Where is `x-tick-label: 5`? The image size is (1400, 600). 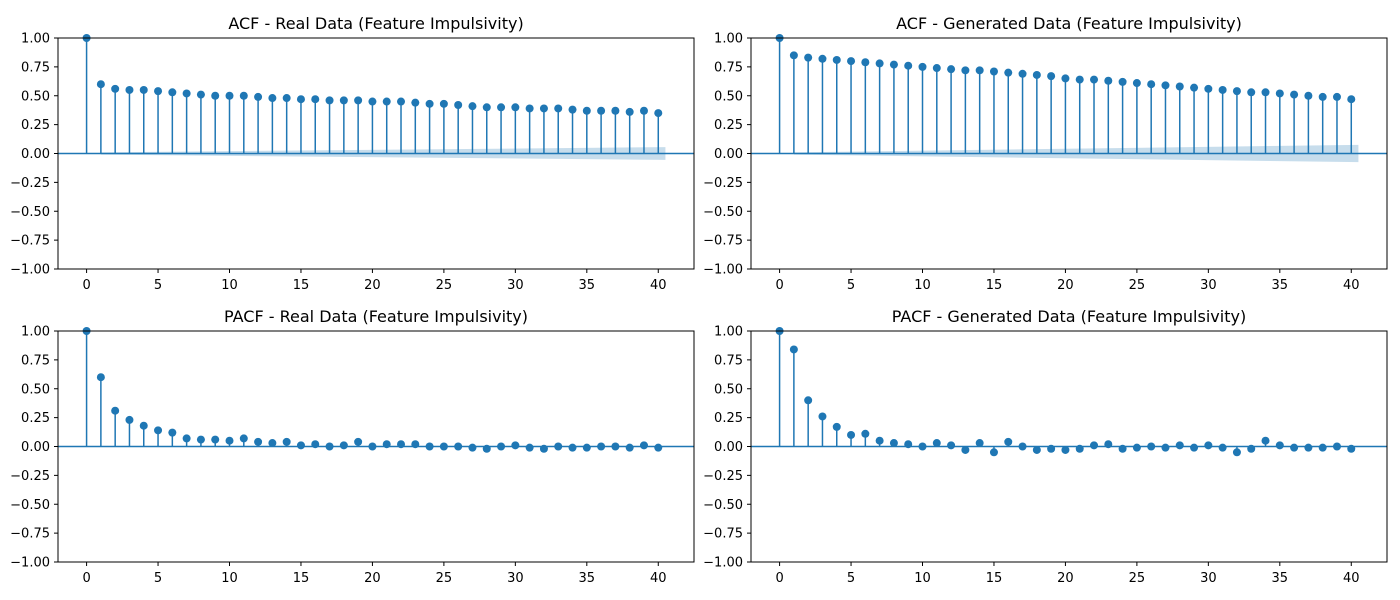
x-tick-label: 5 is located at coordinates (851, 578).